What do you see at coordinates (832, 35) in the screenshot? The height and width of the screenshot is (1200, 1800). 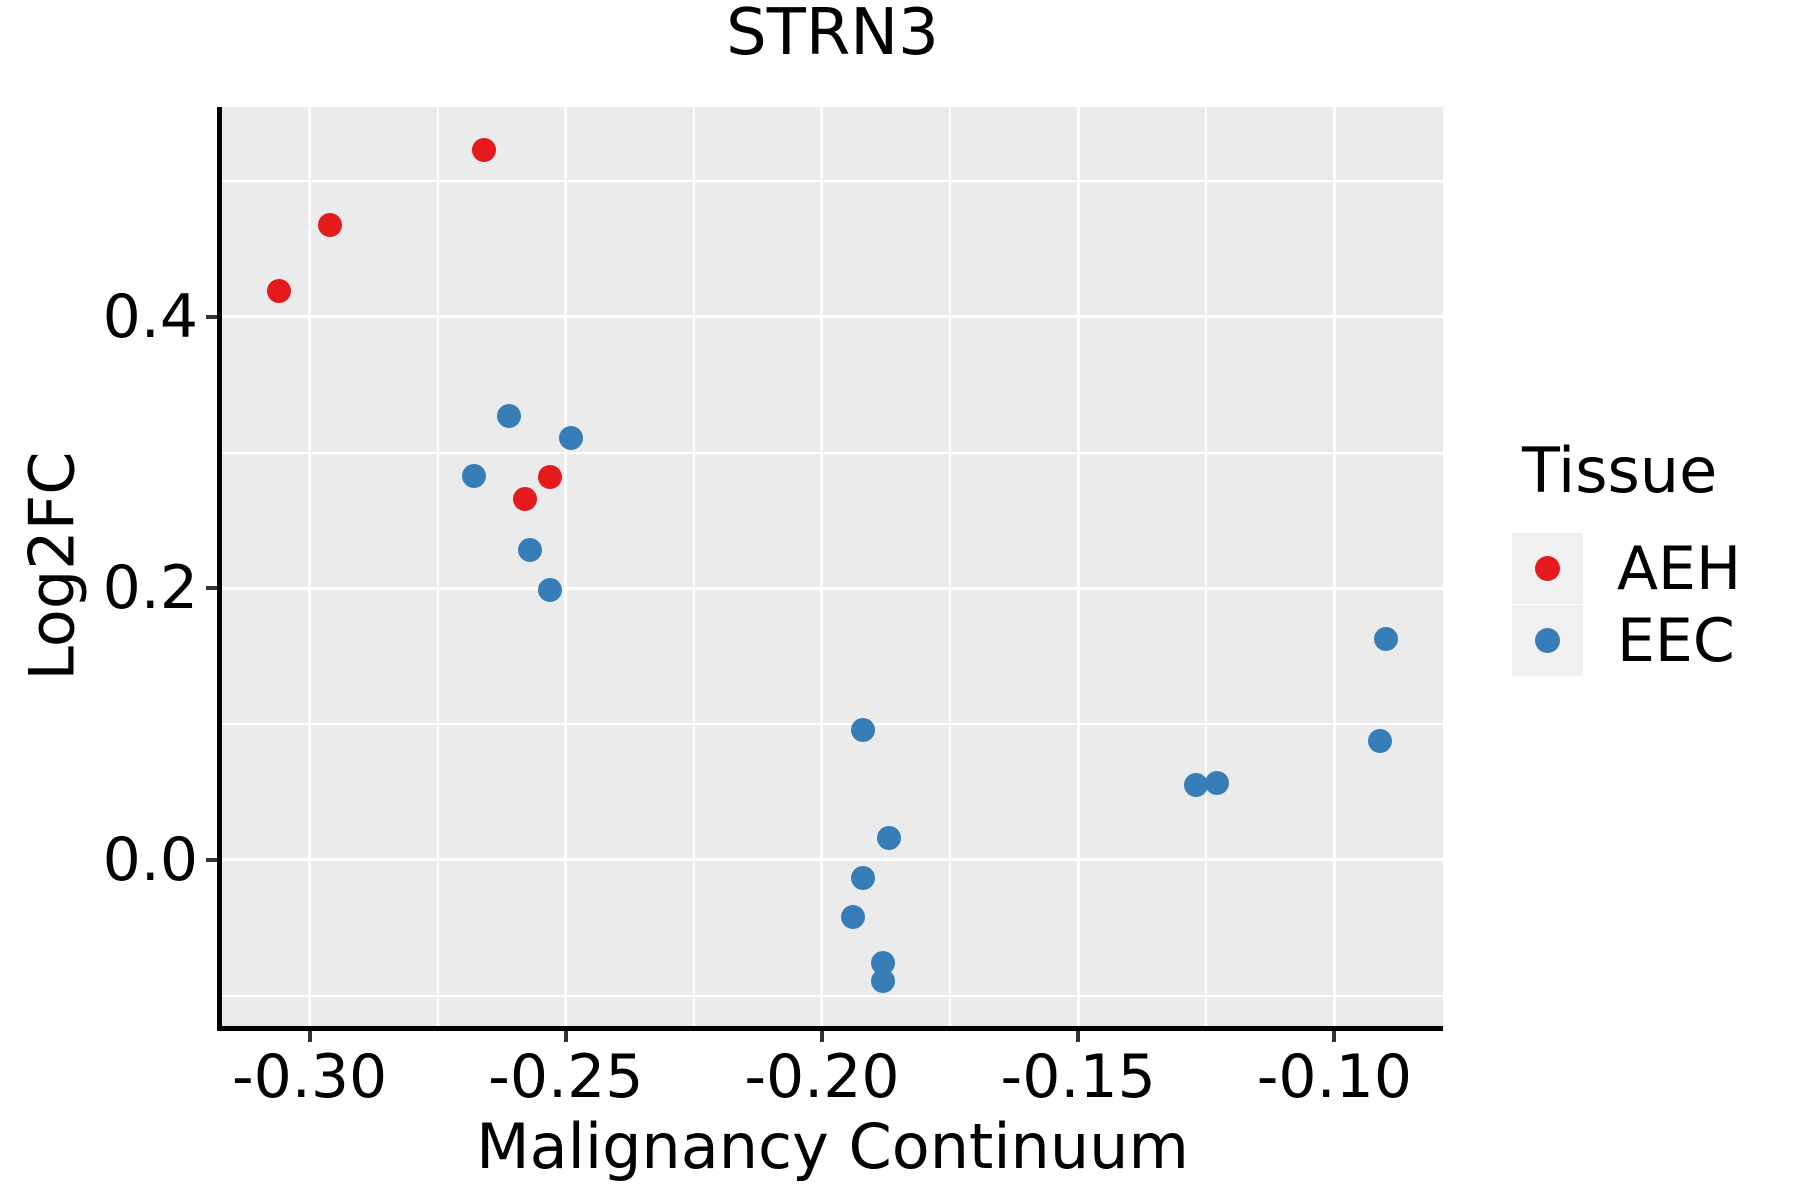 I see `plot-title: STRN3` at bounding box center [832, 35].